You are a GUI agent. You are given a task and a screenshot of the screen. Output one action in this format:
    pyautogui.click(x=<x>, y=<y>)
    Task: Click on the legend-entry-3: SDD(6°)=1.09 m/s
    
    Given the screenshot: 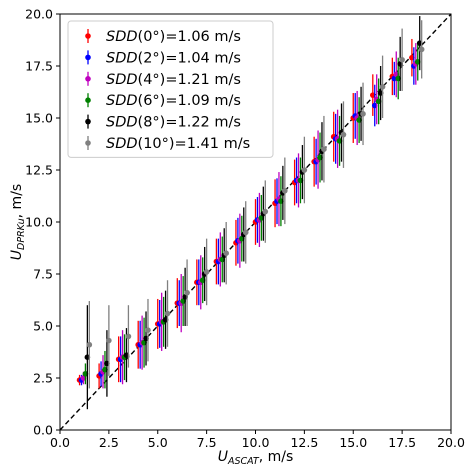 What is the action you would take?
    pyautogui.click(x=163, y=101)
    